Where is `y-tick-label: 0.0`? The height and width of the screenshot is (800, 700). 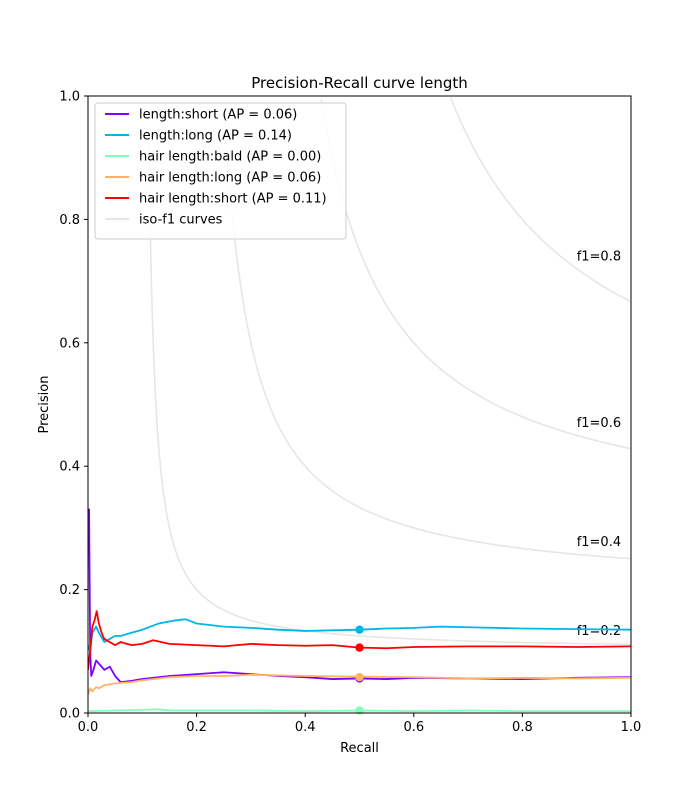 y-tick-label: 0.0 is located at coordinates (69, 714).